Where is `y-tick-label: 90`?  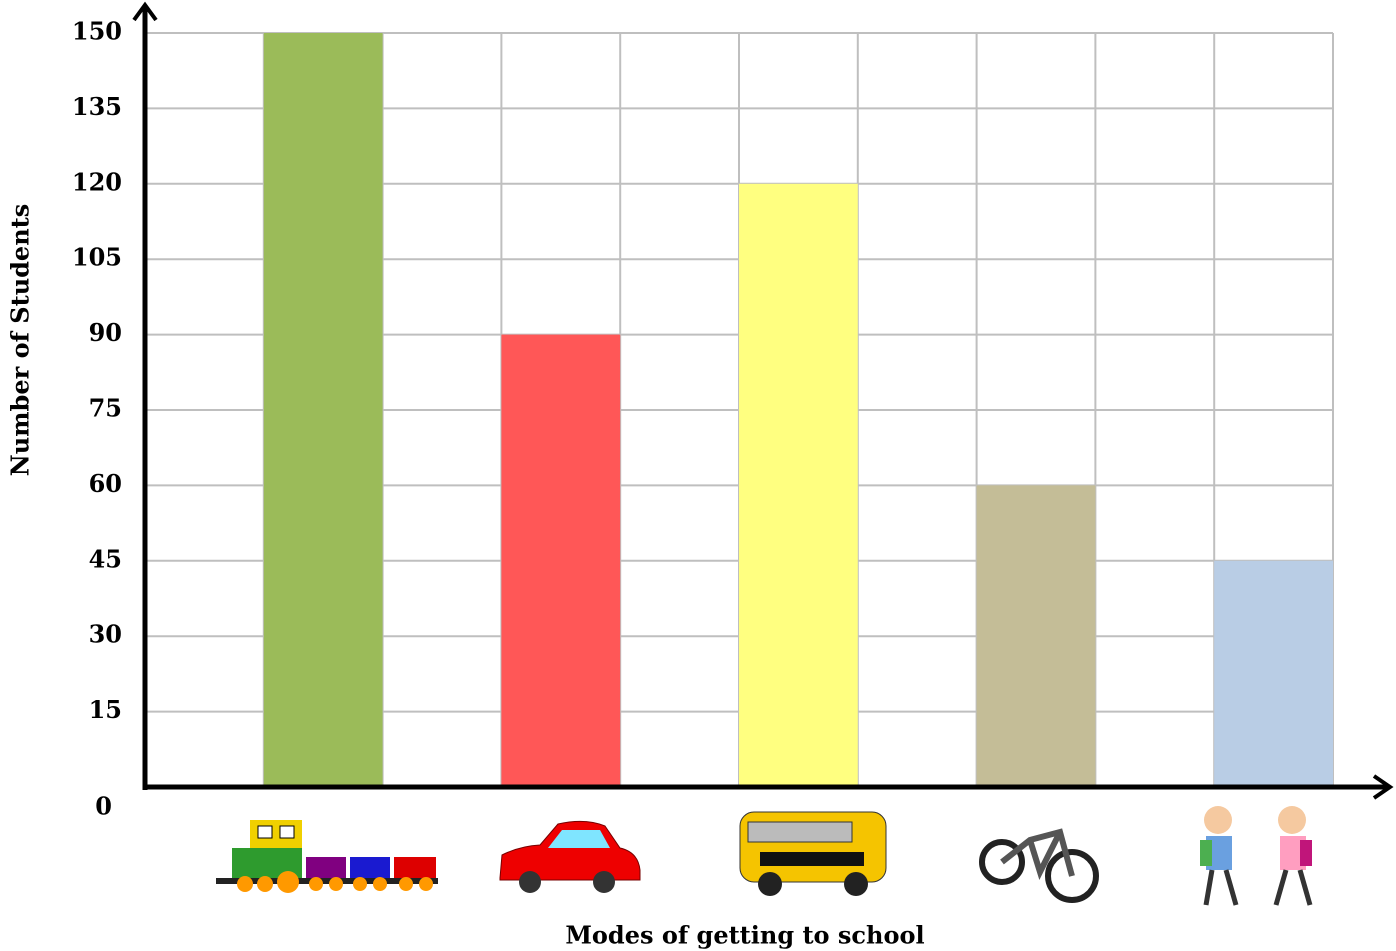
y-tick-label: 90 is located at coordinates (105, 332).